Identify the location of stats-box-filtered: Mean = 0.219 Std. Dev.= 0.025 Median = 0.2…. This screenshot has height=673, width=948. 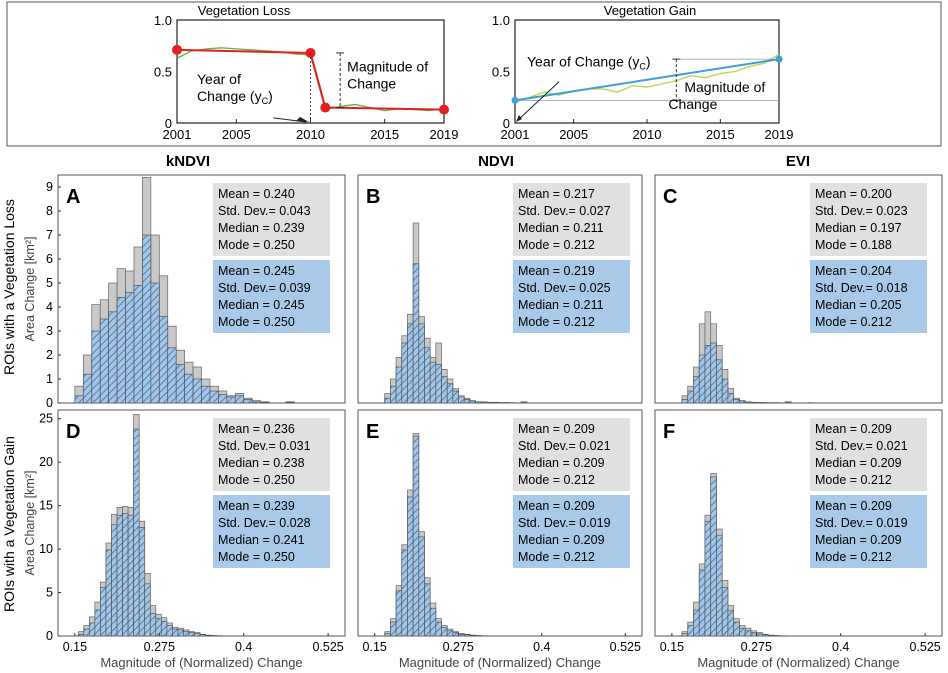
(571, 296).